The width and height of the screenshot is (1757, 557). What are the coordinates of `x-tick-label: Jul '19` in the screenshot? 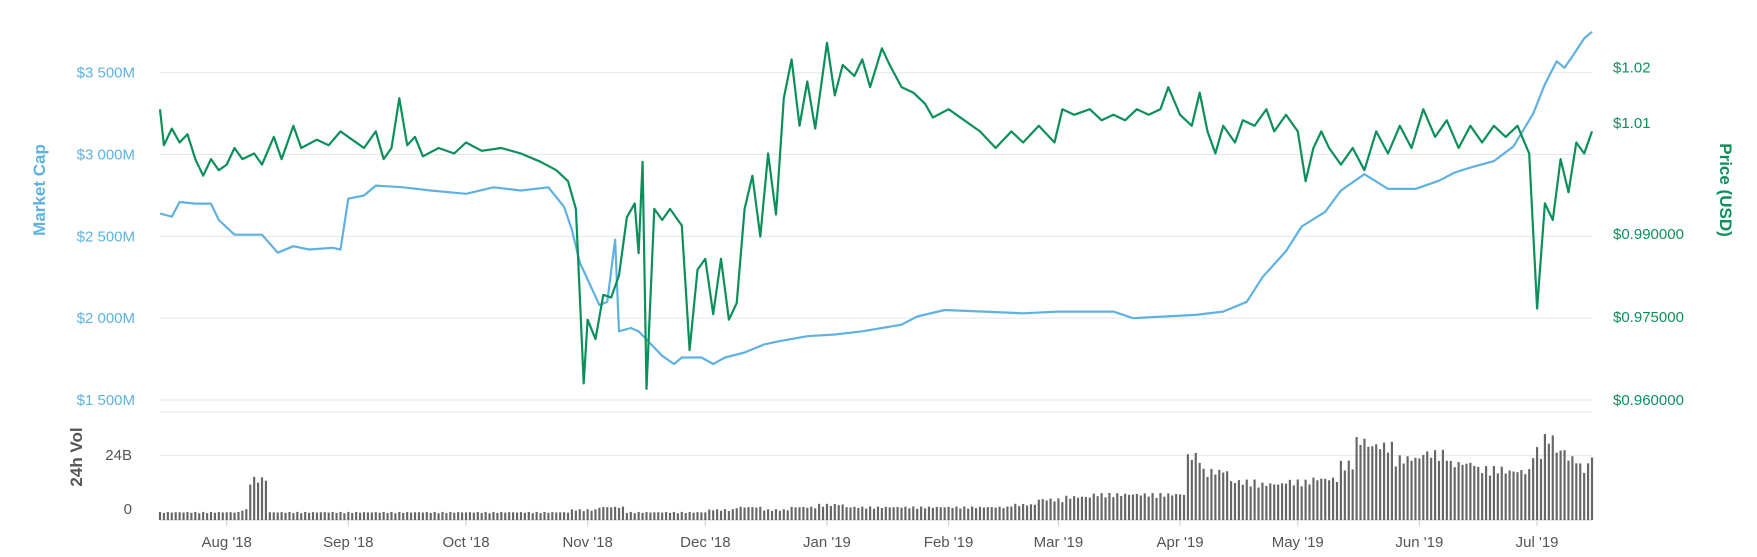 It's located at (1537, 542).